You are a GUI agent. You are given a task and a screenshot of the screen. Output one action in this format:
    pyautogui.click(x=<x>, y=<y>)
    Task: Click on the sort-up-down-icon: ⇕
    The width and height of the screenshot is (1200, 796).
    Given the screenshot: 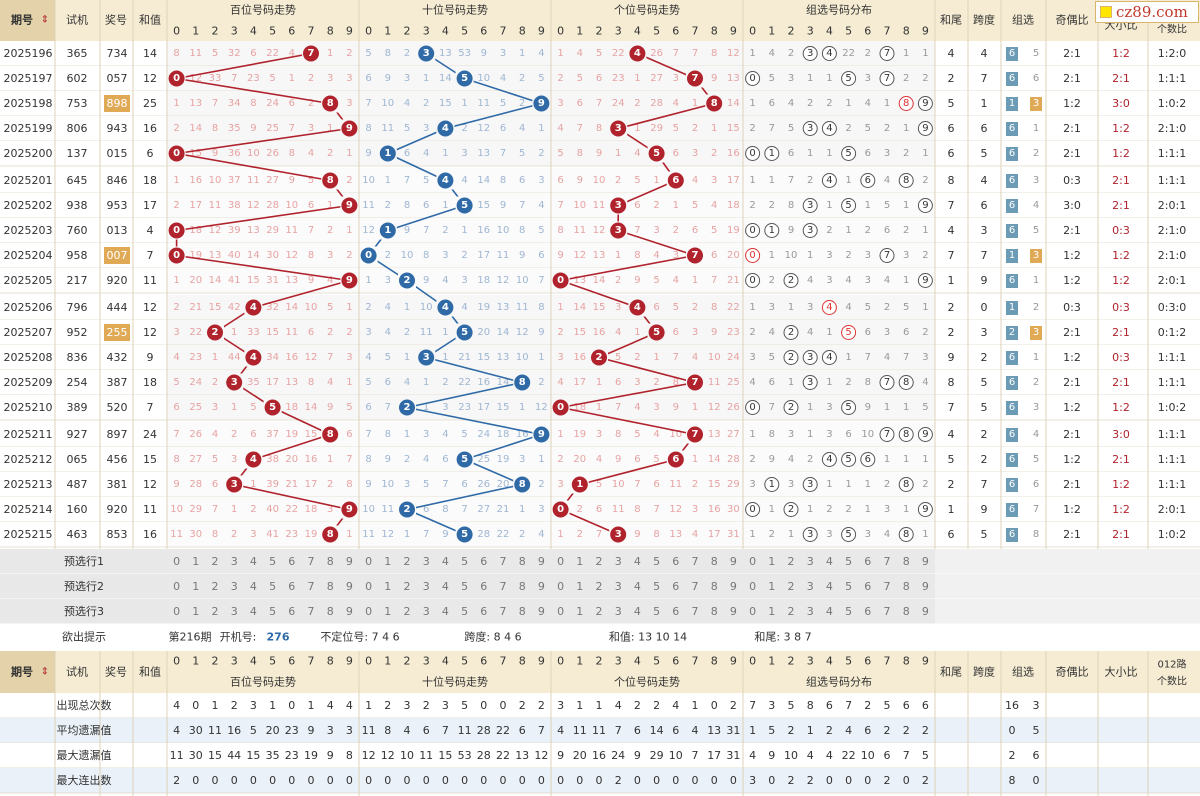 What is the action you would take?
    pyautogui.click(x=45, y=20)
    